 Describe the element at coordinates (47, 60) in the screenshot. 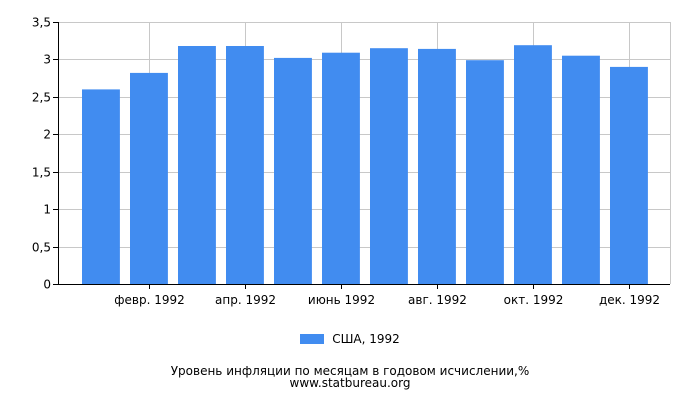

I see `y-tick-label: 3` at that location.